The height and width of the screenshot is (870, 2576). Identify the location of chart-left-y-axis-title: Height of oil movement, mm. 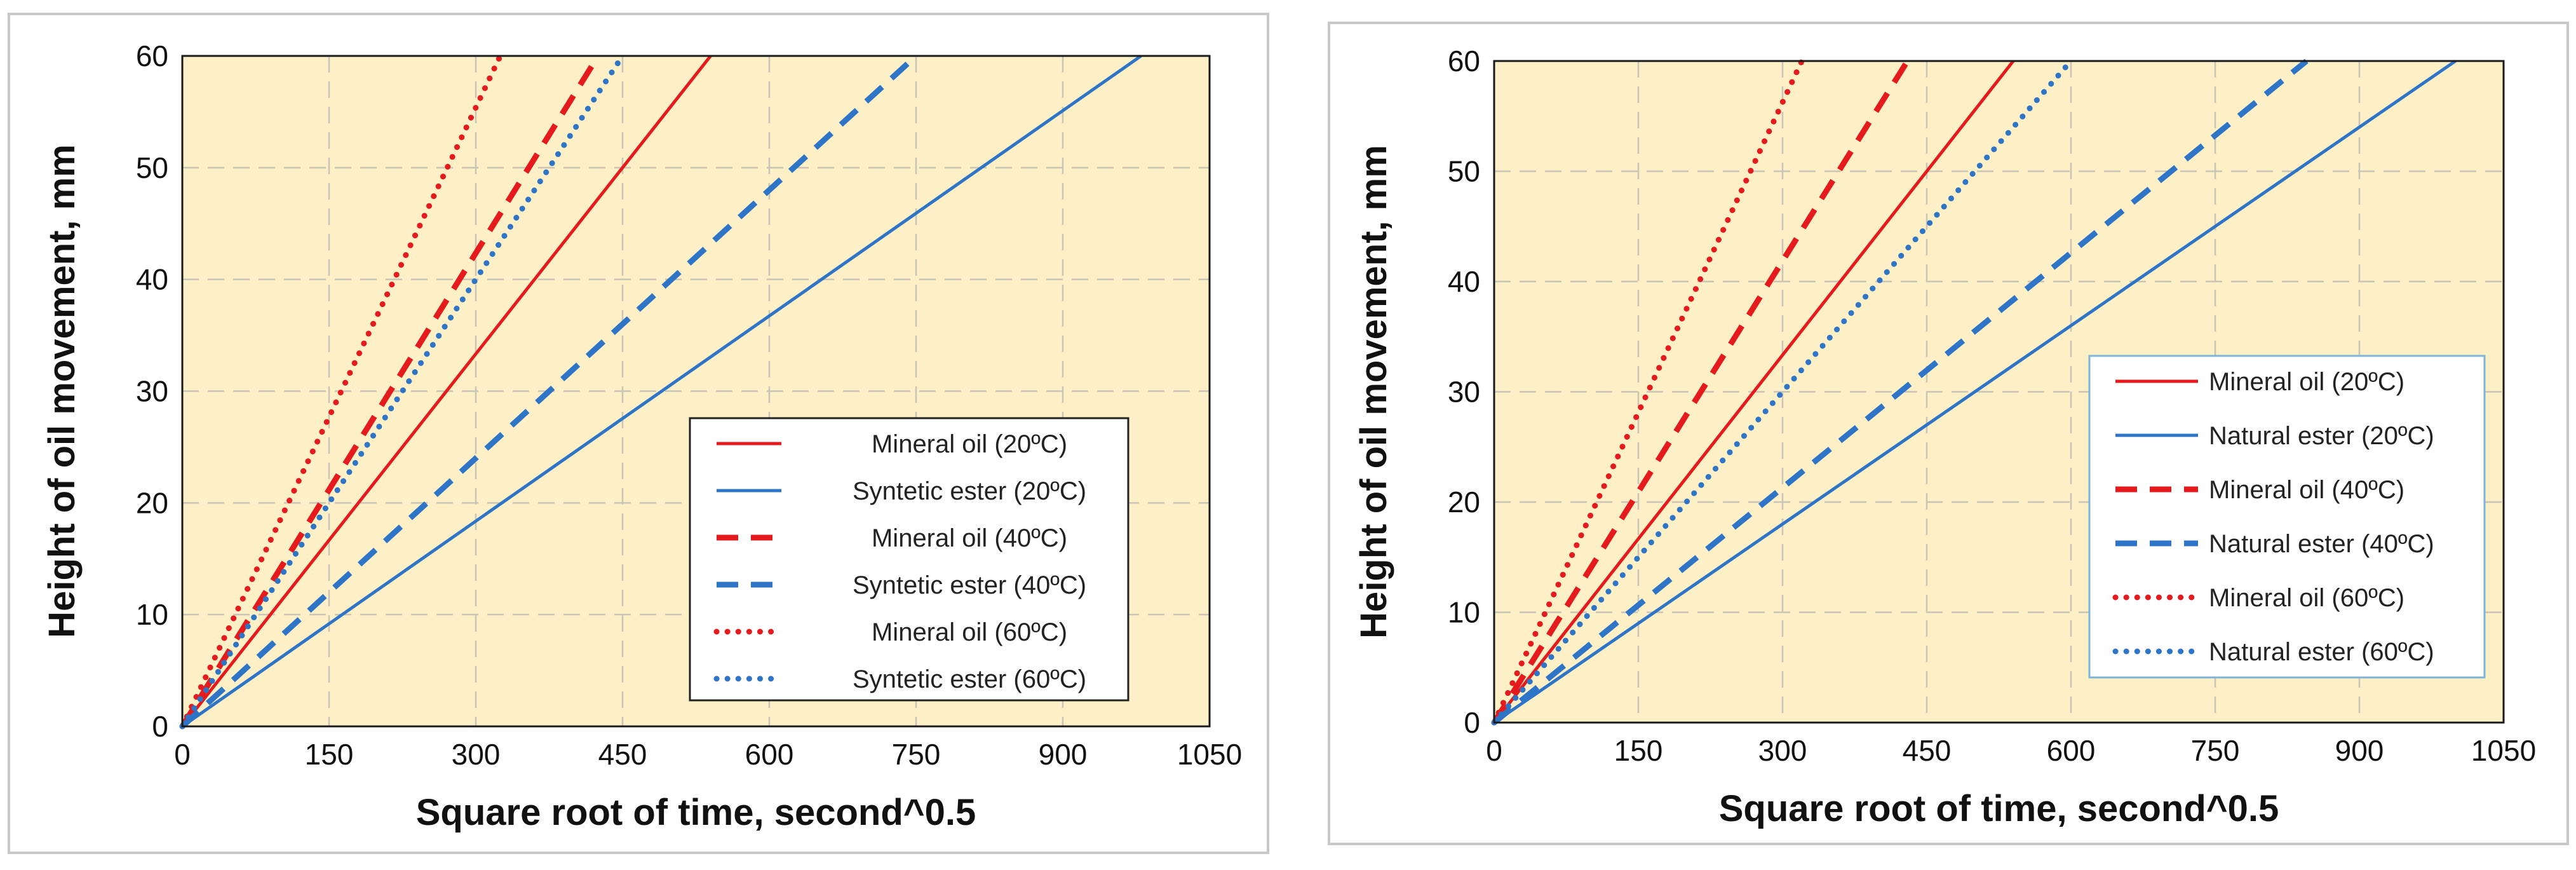
(62, 391).